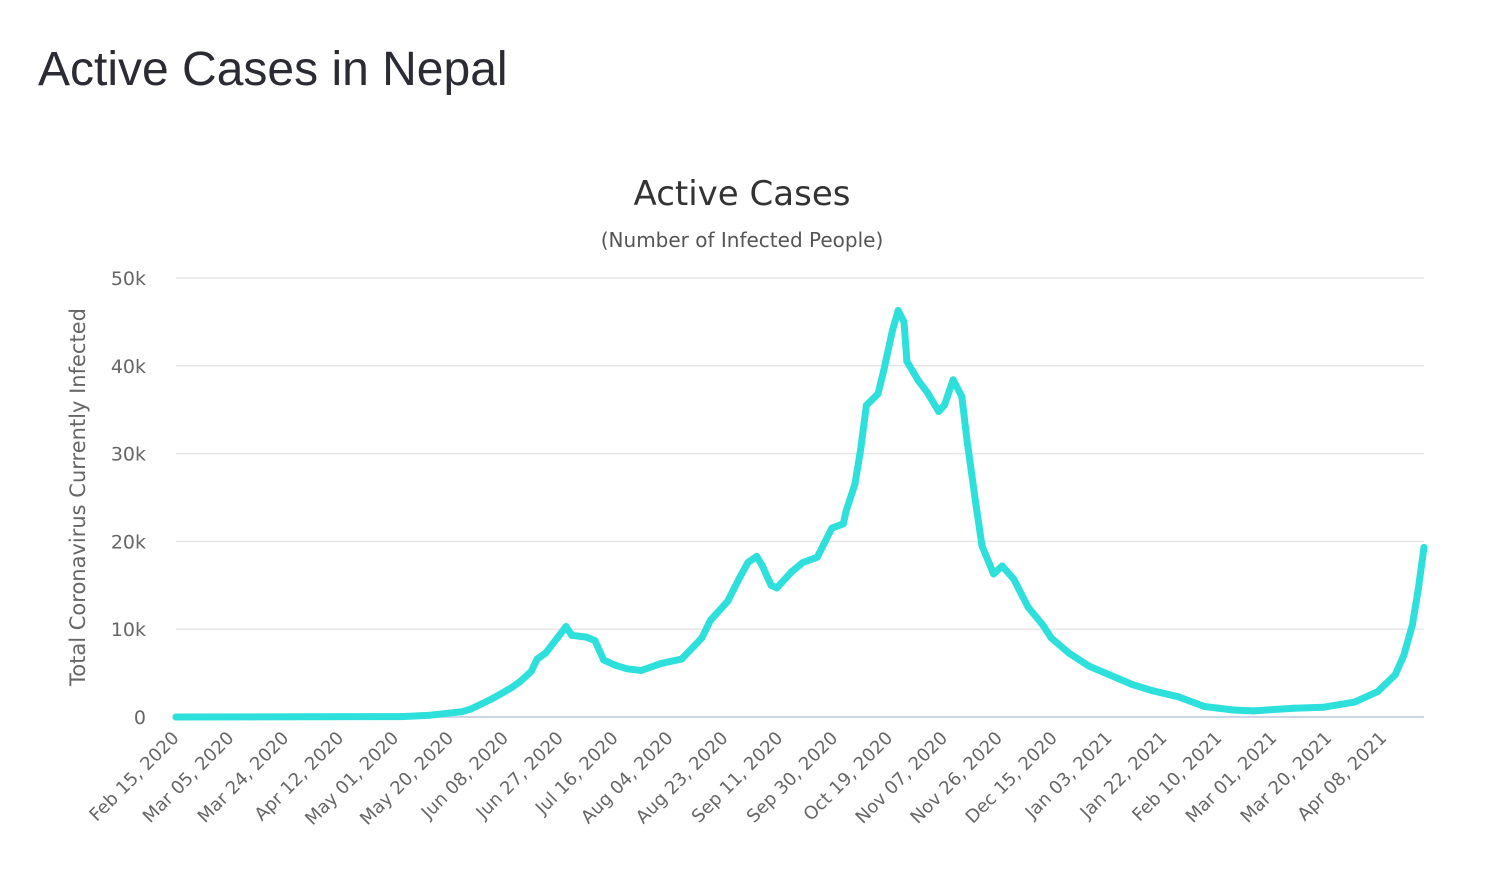  I want to click on y-tick-label: 50k, so click(128, 279).